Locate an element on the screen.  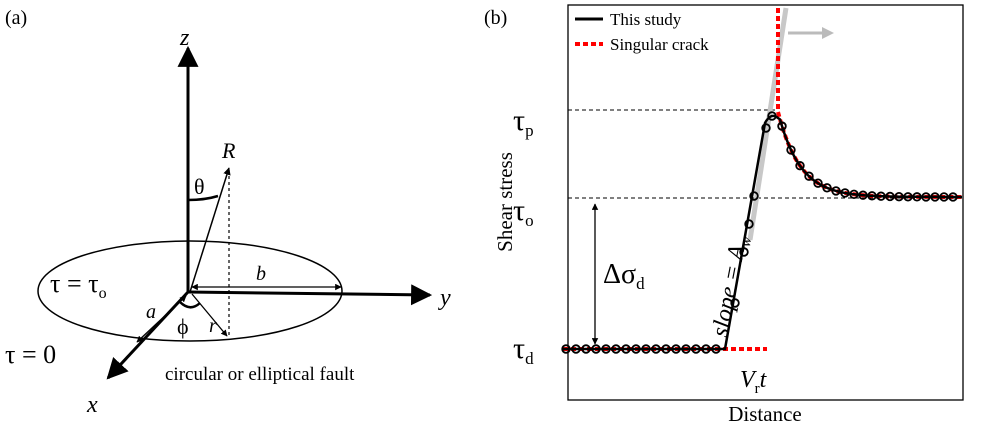
tau-p-base: τ is located at coordinates (519, 120).